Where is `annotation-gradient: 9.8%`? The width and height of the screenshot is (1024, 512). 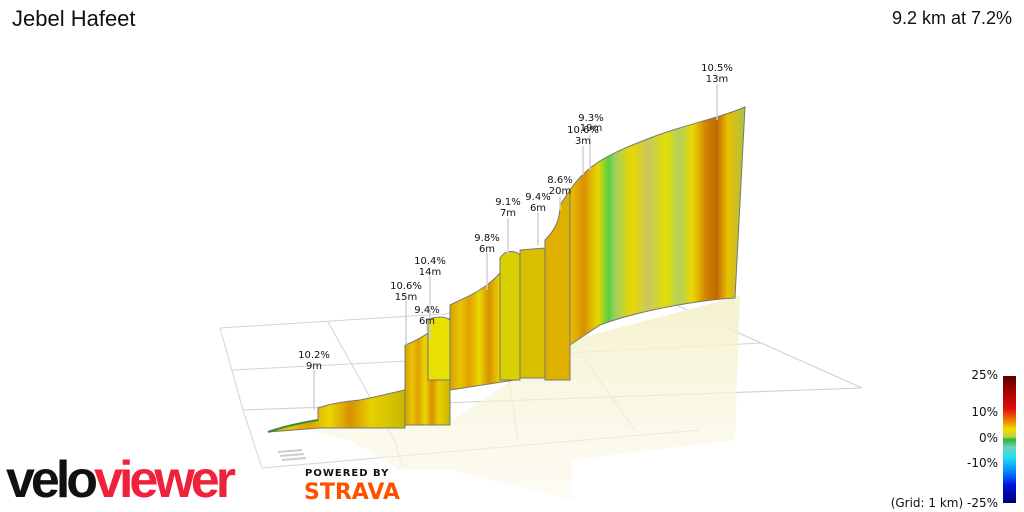
annotation-gradient: 9.8% is located at coordinates (486, 238).